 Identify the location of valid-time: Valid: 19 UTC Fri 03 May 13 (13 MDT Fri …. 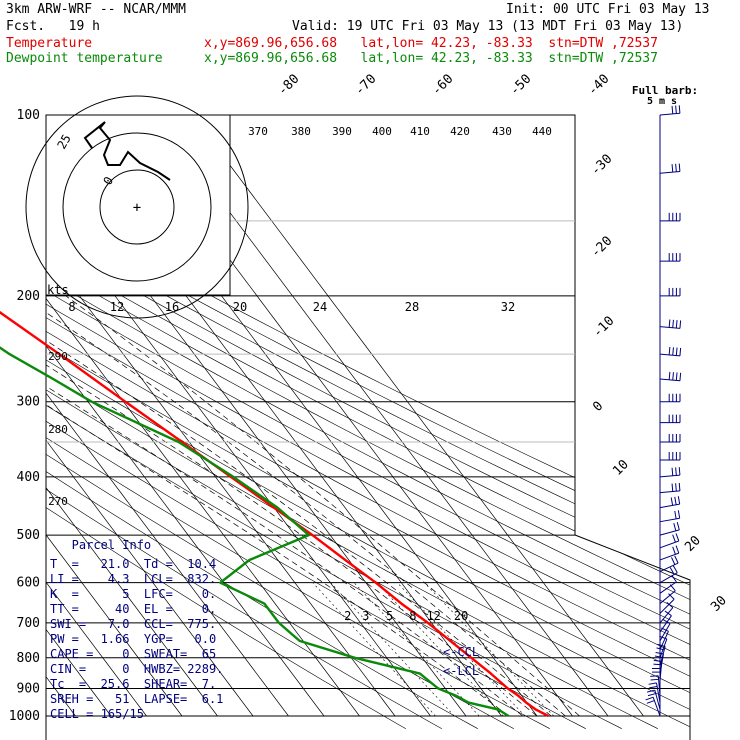
(488, 26).